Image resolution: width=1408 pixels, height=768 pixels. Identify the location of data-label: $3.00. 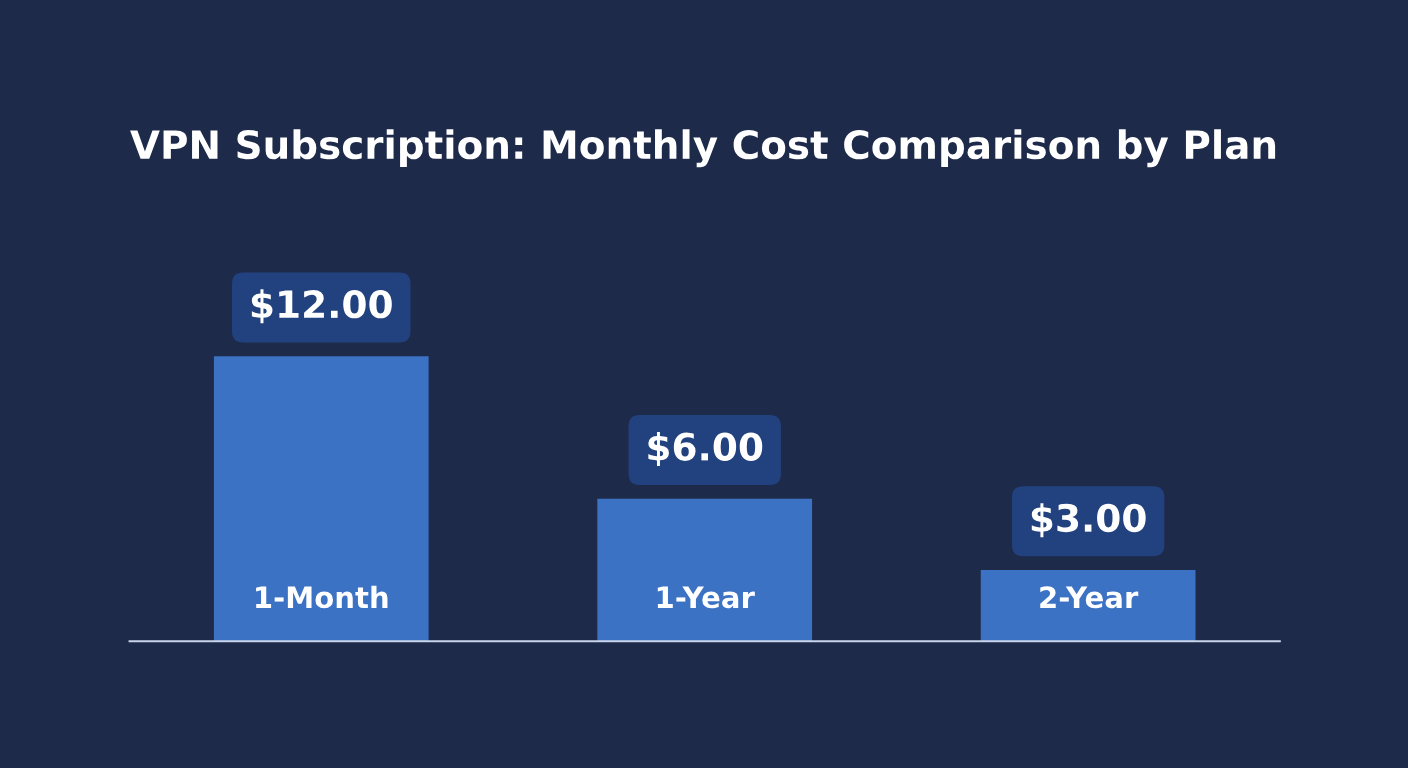
(1088, 520).